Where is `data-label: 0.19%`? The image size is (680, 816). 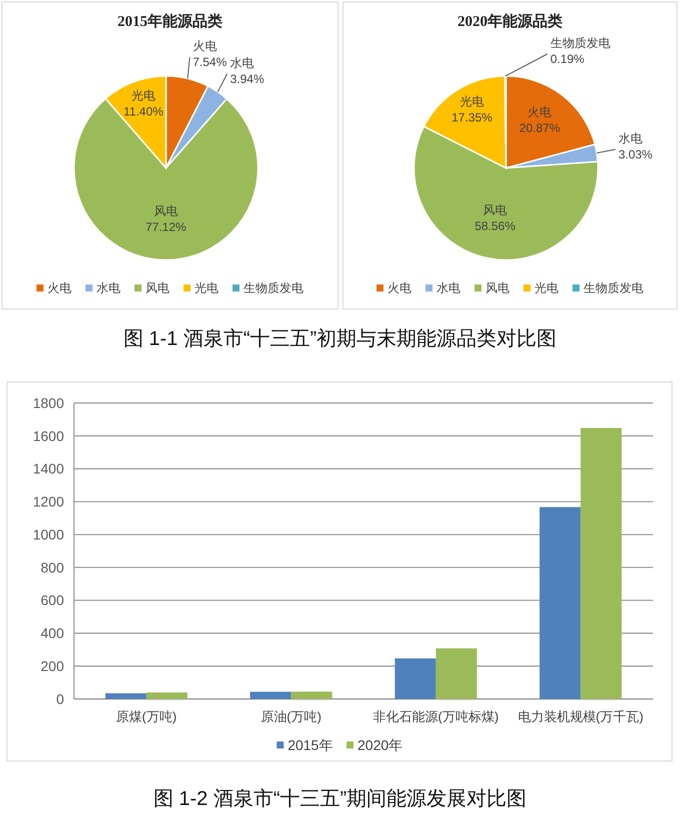
data-label: 0.19% is located at coordinates (567, 59).